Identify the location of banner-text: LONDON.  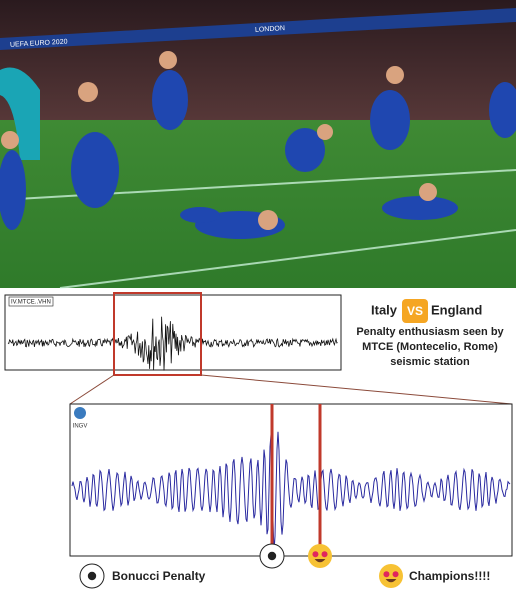
(270, 29).